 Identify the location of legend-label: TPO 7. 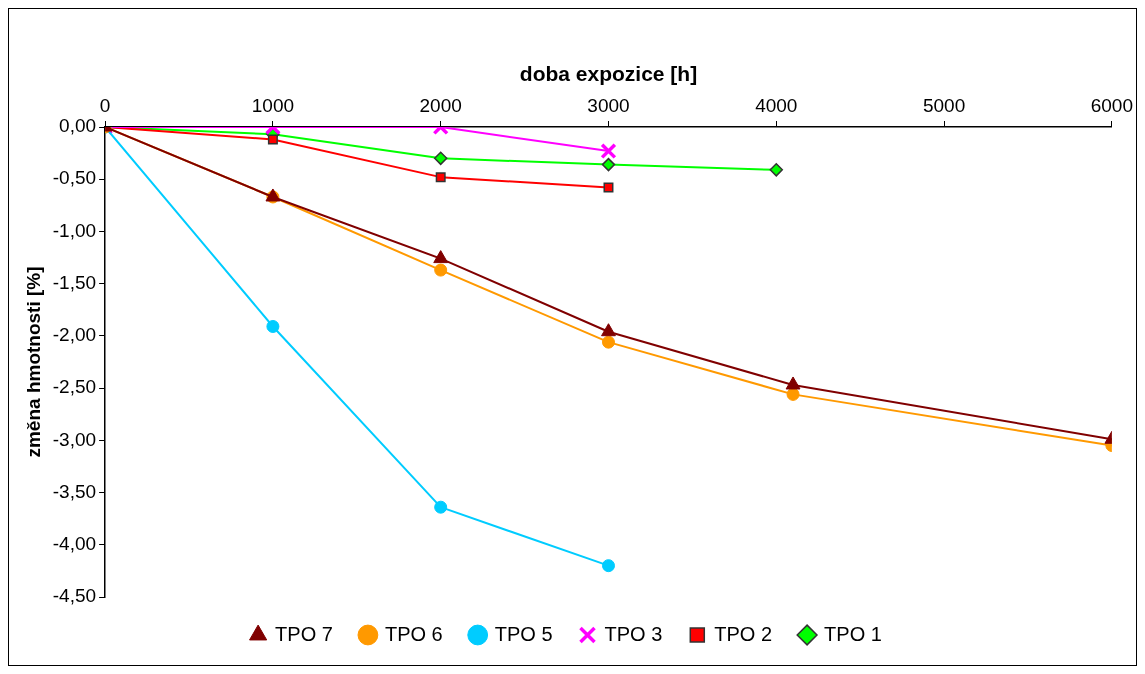
(304, 633).